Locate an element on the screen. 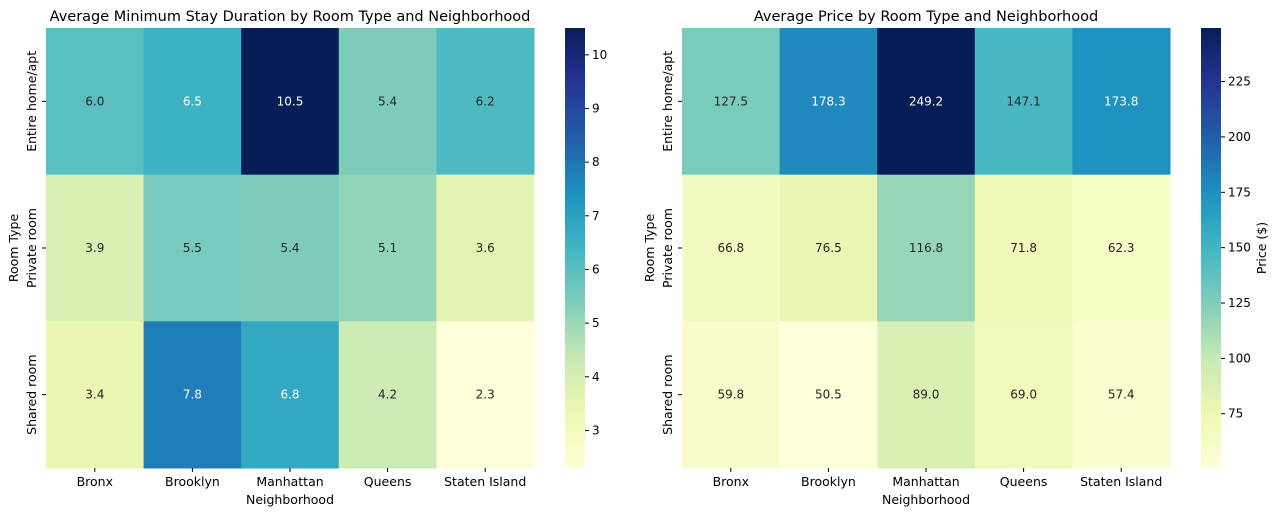 The image size is (1280, 515). cell-value-label: 2.3 is located at coordinates (485, 395).